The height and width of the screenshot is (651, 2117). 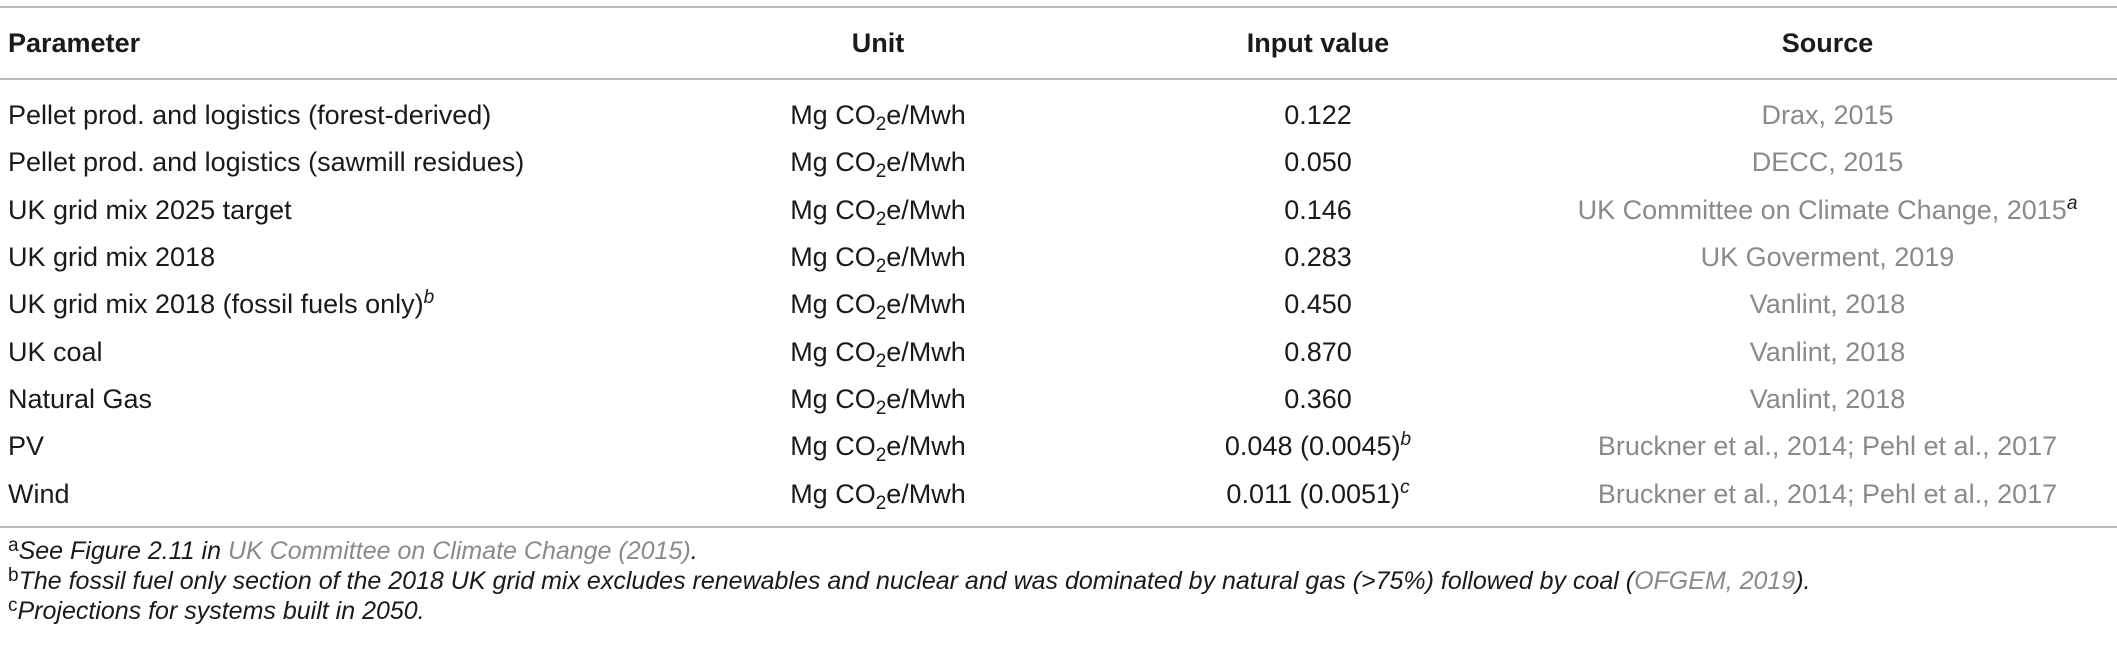 I want to click on cell-input-value: 0.146, so click(x=1318, y=210).